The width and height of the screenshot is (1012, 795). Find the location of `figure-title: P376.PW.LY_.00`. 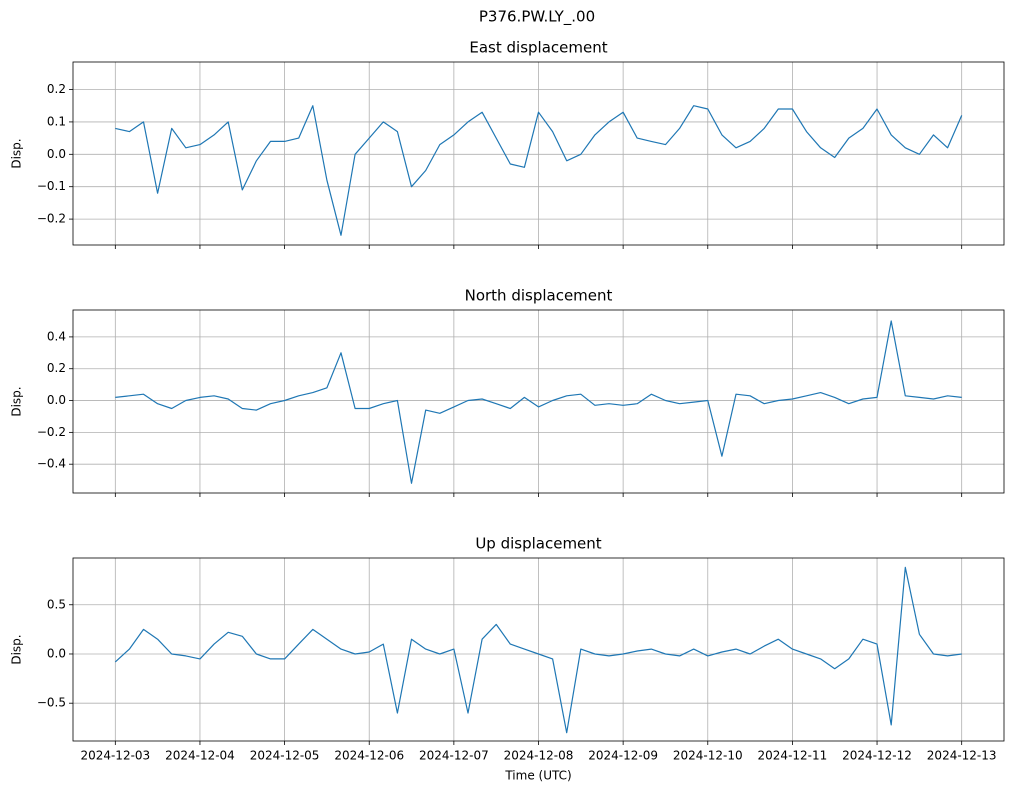

figure-title: P376.PW.LY_.00 is located at coordinates (537, 17).